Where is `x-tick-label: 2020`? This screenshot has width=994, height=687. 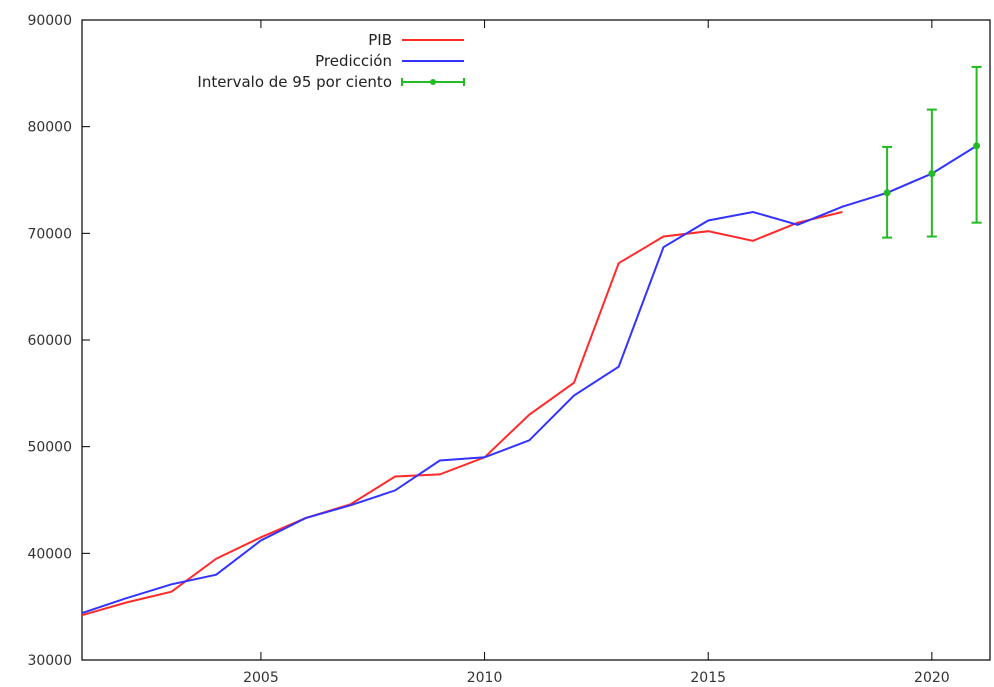
x-tick-label: 2020 is located at coordinates (932, 678).